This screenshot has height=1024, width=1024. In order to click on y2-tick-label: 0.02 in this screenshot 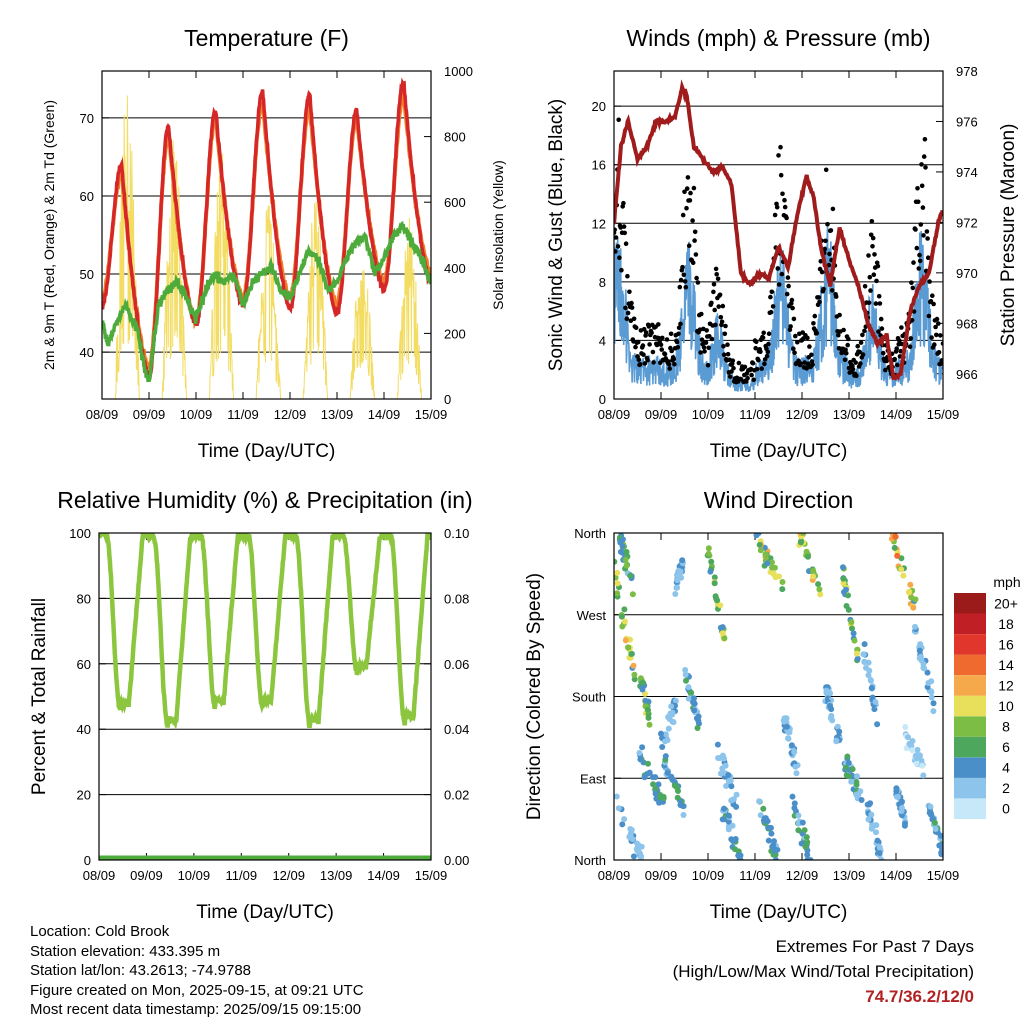, I will do `click(456, 795)`.